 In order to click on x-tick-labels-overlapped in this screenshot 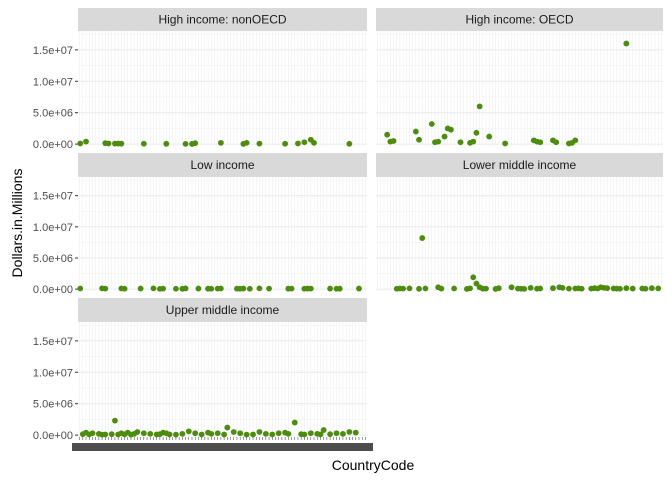, I will do `click(222, 447)`.